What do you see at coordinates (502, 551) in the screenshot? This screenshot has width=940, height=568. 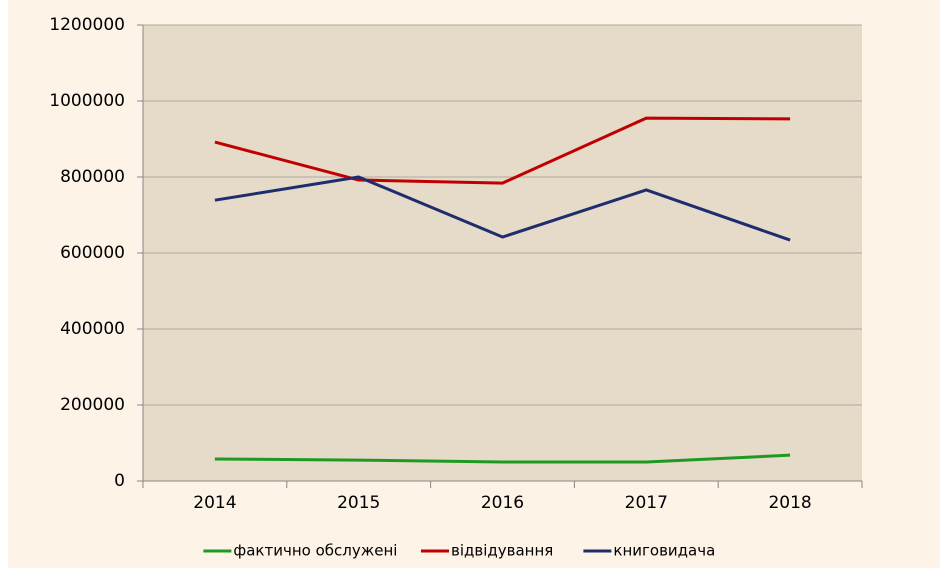 I see `legend-label: відвідування` at bounding box center [502, 551].